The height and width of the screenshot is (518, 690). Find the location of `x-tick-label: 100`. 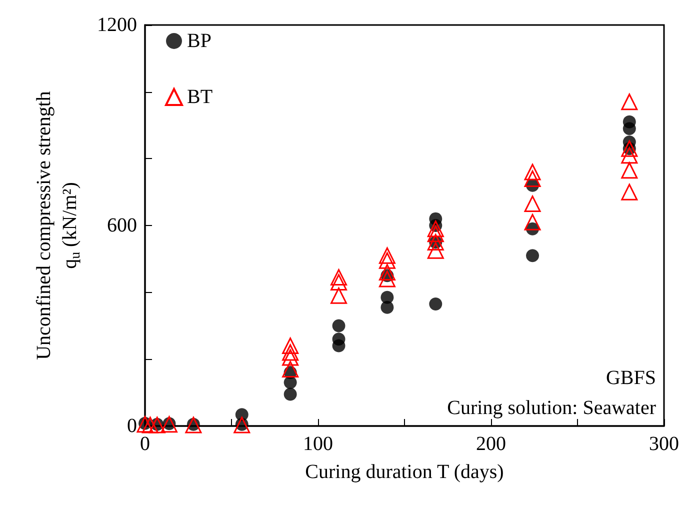

x-tick-label: 100 is located at coordinates (318, 444).